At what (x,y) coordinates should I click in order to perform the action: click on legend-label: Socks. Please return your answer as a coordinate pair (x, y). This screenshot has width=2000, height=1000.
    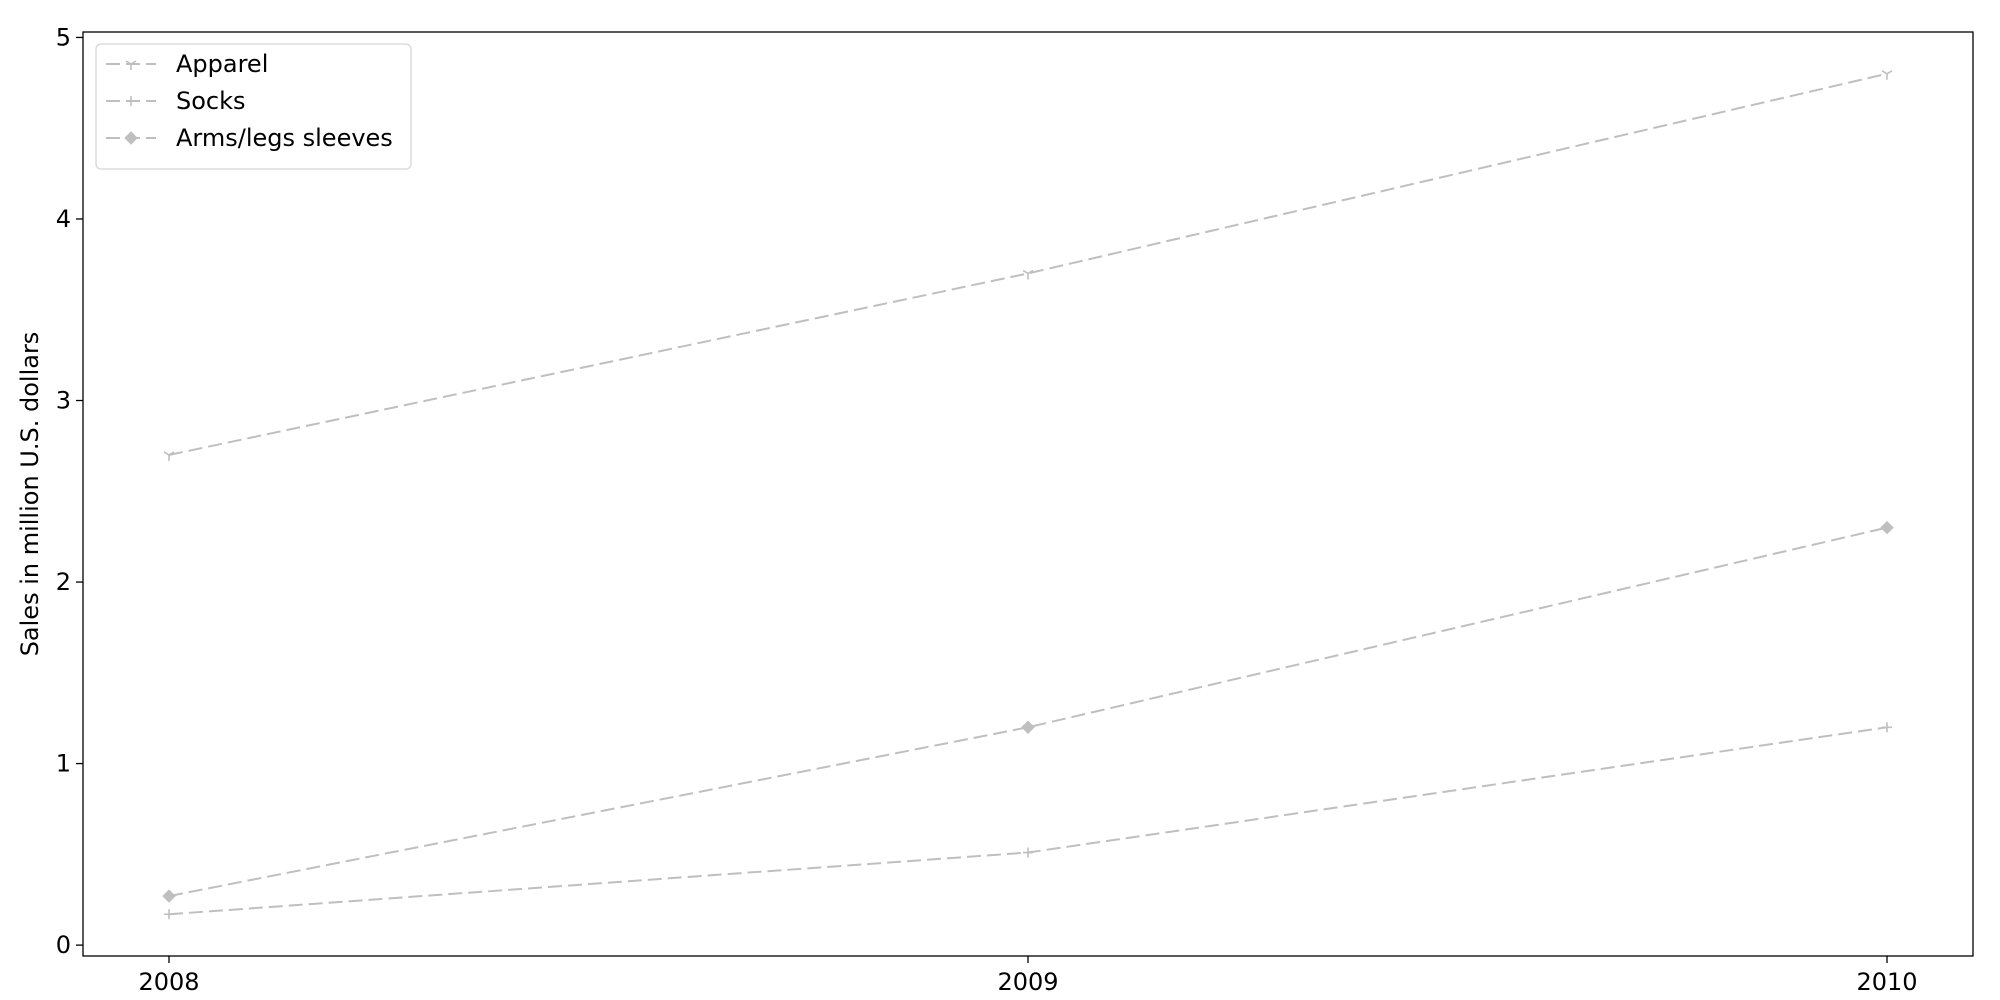
    Looking at the image, I should click on (211, 101).